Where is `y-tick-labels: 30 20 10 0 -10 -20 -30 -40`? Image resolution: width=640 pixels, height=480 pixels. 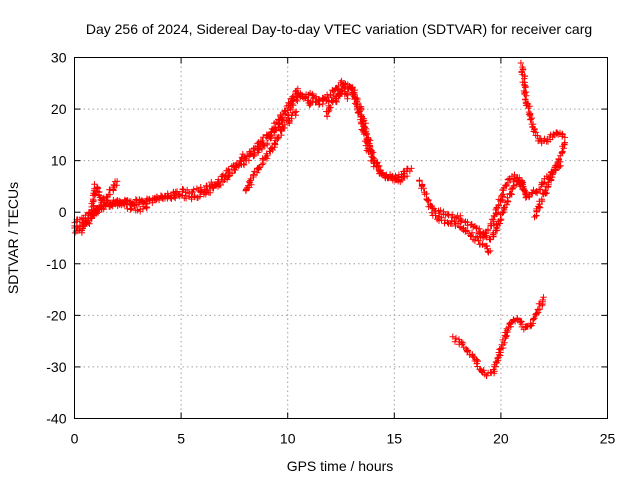 y-tick-labels: 30 20 10 0 -10 -20 -30 -40 is located at coordinates (56, 238).